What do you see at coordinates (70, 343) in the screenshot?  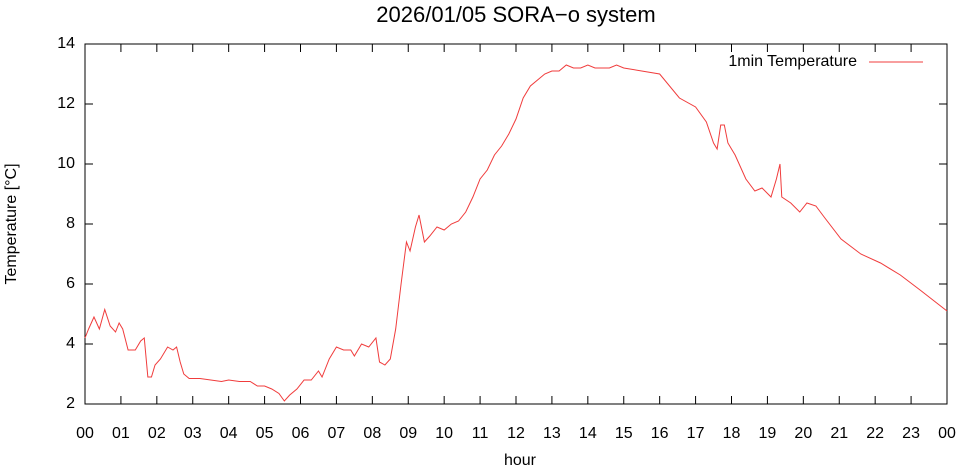 I see `y-tick-label: 4` at bounding box center [70, 343].